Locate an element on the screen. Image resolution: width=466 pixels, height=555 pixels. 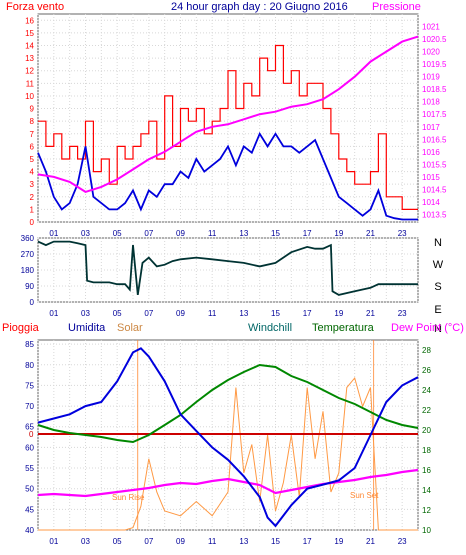
bottom-xtick-09: 09 is located at coordinates (180, 541).